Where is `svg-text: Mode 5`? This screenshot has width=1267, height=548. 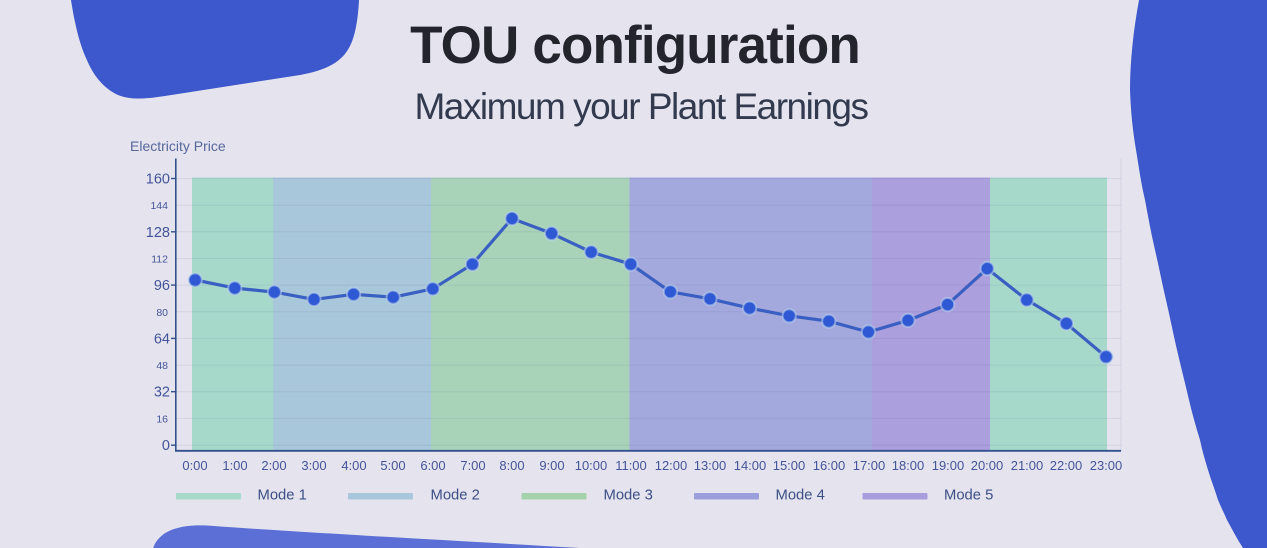 svg-text: Mode 5 is located at coordinates (968, 496).